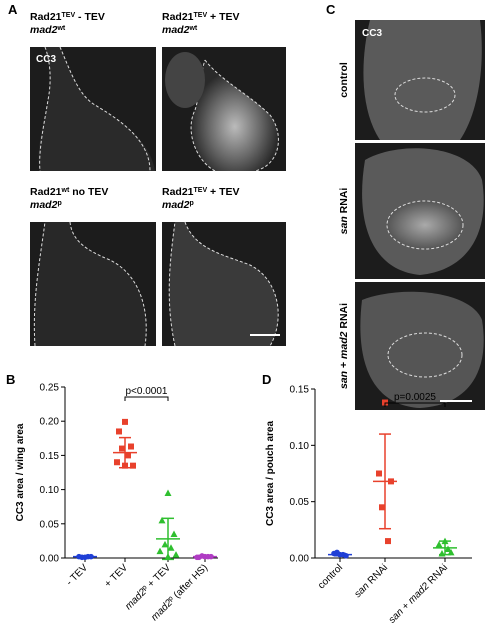 The height and width of the screenshot is (631, 492). I want to click on x-tick-label: control, so click(330, 576).